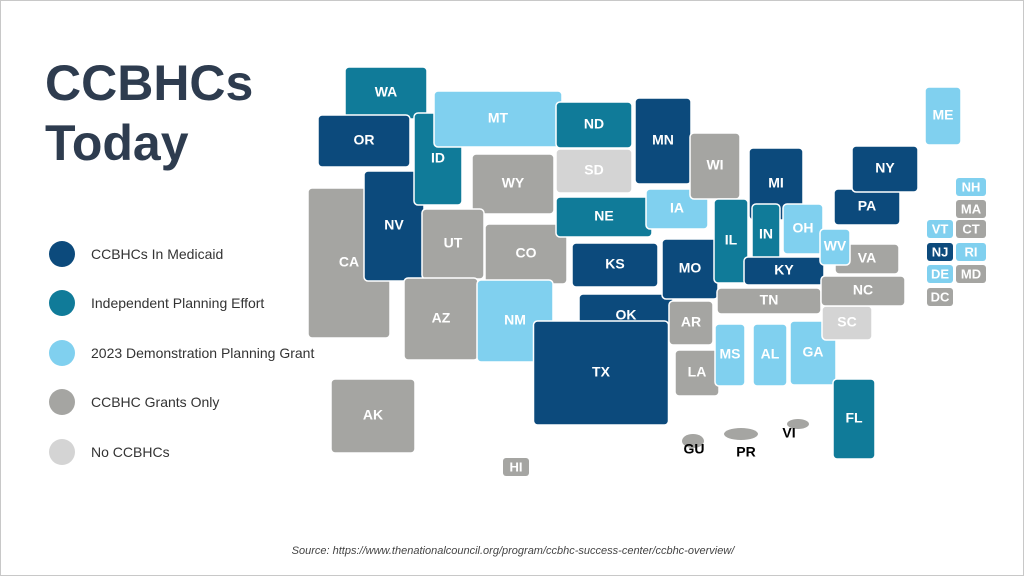 This screenshot has width=1024, height=577. What do you see at coordinates (386, 92) in the screenshot?
I see `state-label: WA` at bounding box center [386, 92].